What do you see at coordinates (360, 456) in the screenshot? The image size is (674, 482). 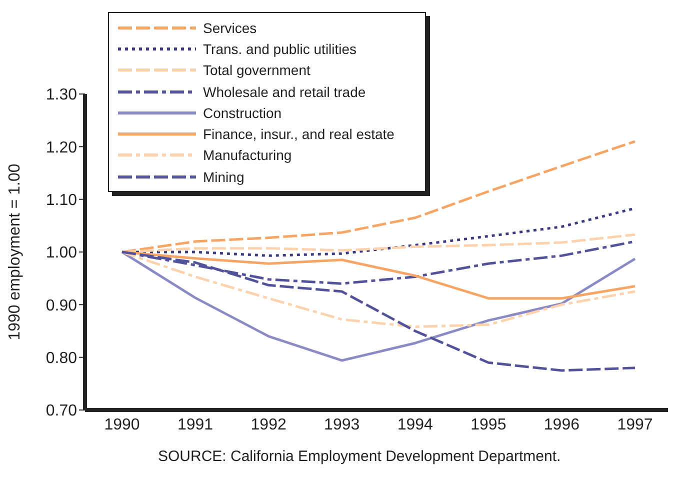 I see `source-note: SOURCE: California Employment Development Department.` at bounding box center [360, 456].